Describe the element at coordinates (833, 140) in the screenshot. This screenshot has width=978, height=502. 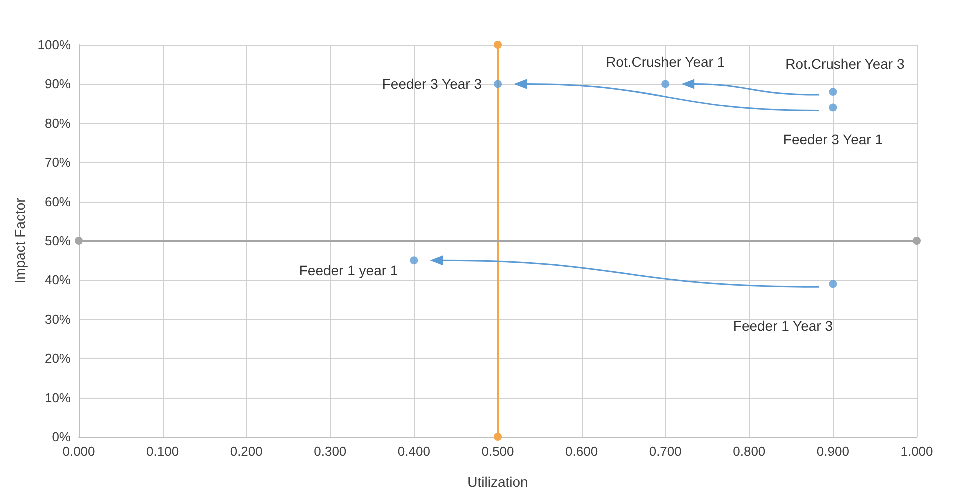
I see `annotation: Feeder 3 Year 1` at that location.